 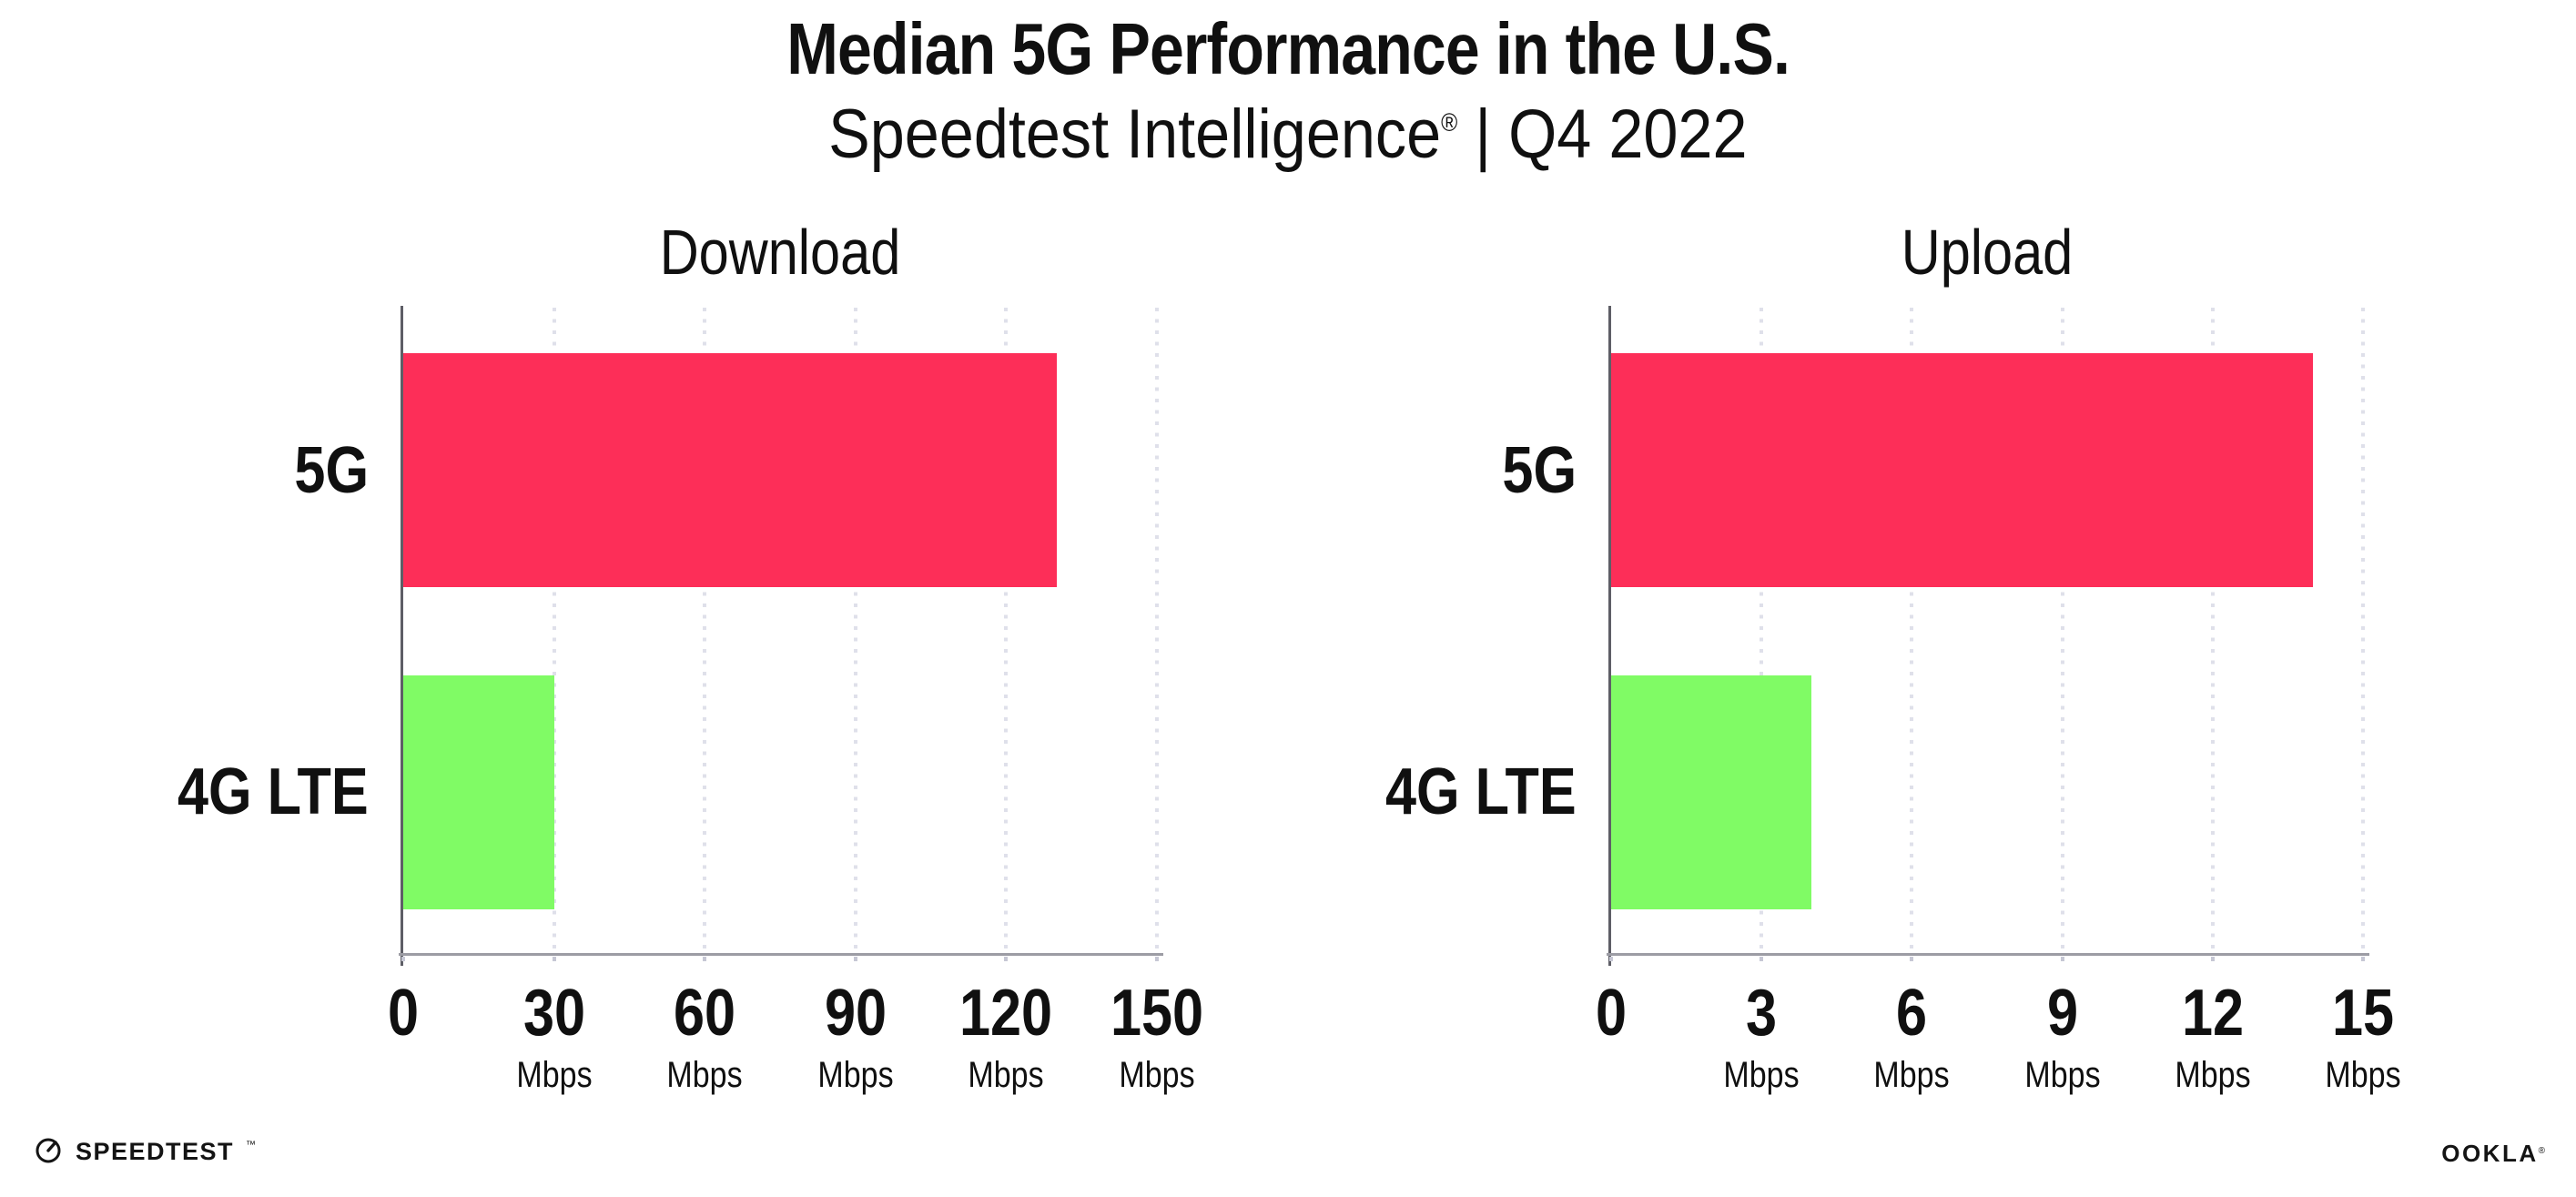 I want to click on tick-mark-15-upload, so click(x=2363, y=959).